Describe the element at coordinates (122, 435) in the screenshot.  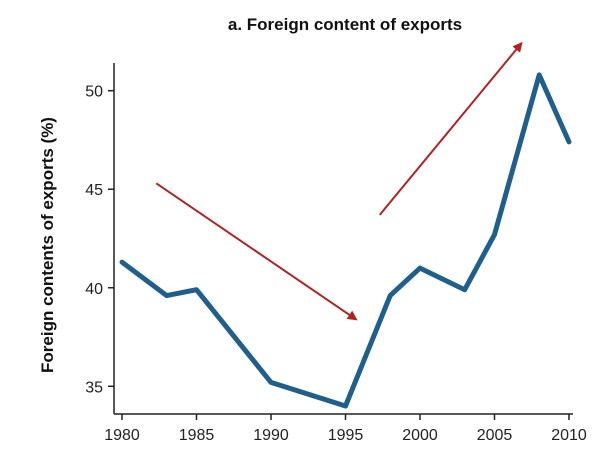
I see `x-tick-label: 1980` at that location.